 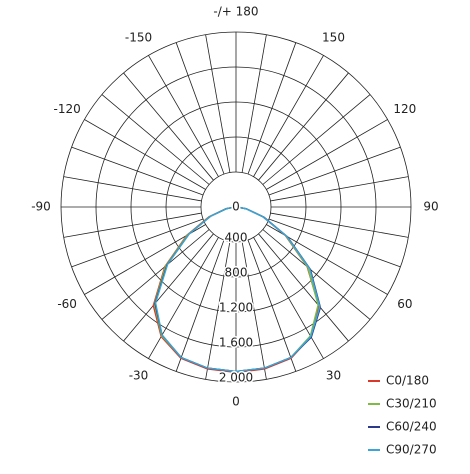 What do you see at coordinates (411, 450) in the screenshot?
I see `legend-label: C90/270` at bounding box center [411, 450].